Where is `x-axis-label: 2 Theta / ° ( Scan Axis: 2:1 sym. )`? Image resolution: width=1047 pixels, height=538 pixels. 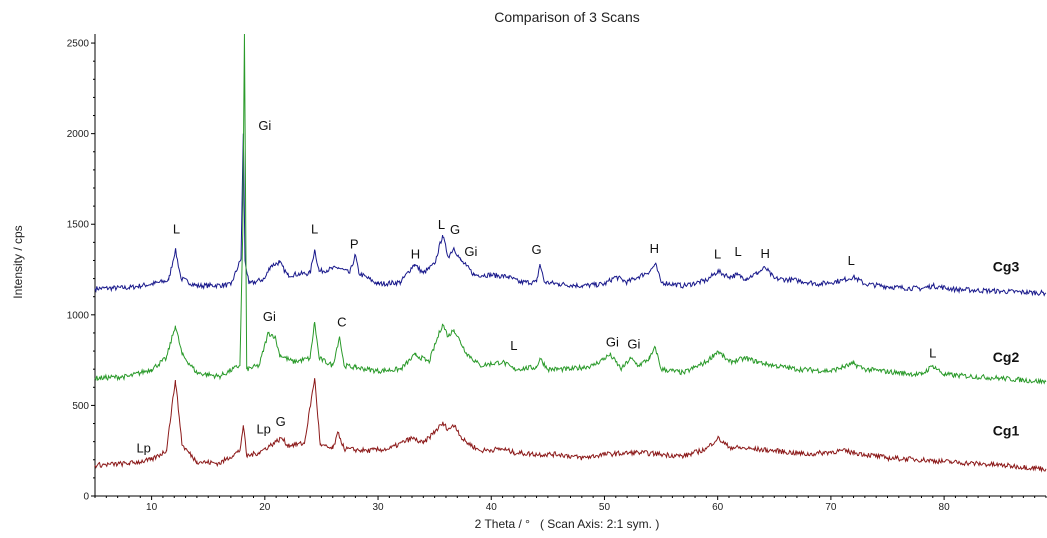 x-axis-label: 2 Theta / ° ( Scan Axis: 2:1 sym. ) is located at coordinates (567, 524).